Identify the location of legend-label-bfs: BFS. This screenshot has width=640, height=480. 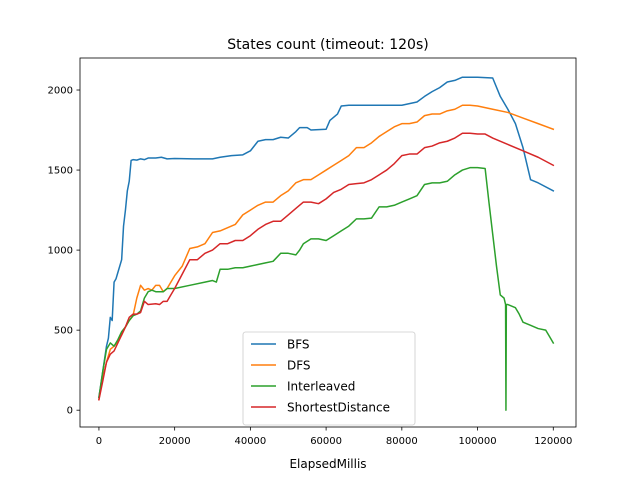
(298, 345).